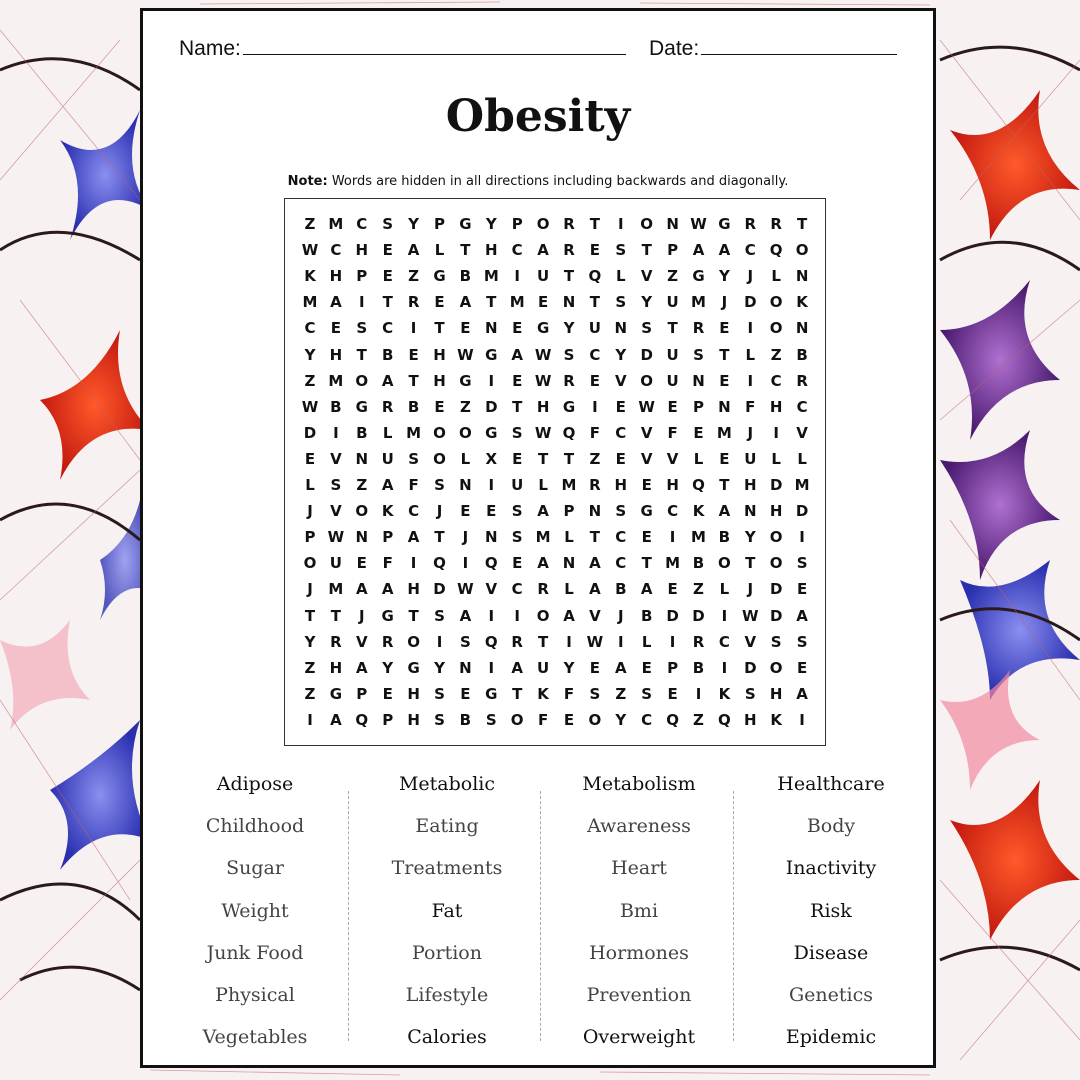 Image resolution: width=1080 pixels, height=1080 pixels. I want to click on grid-letter: F, so click(569, 693).